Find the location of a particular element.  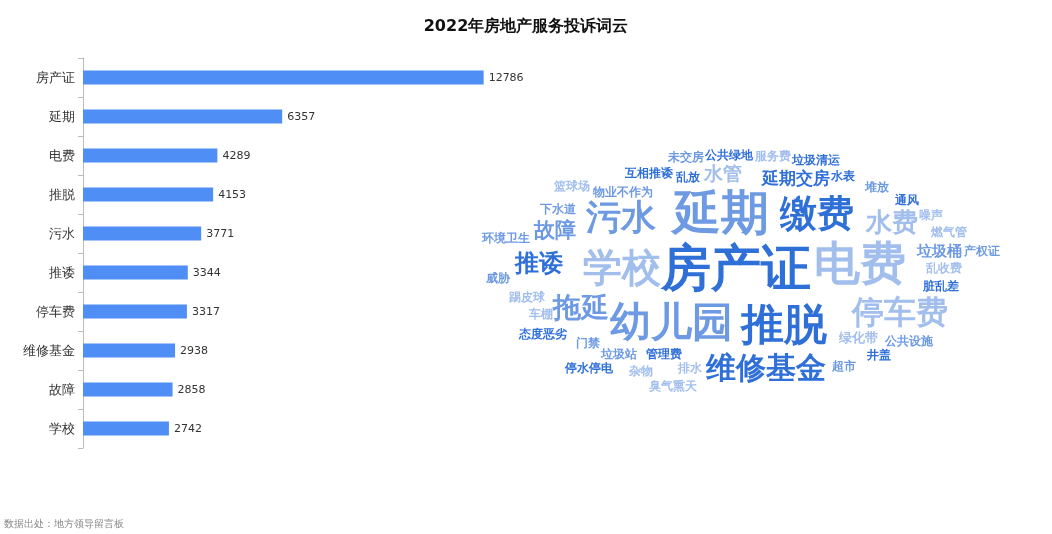

text: 水费 is located at coordinates (892, 221).